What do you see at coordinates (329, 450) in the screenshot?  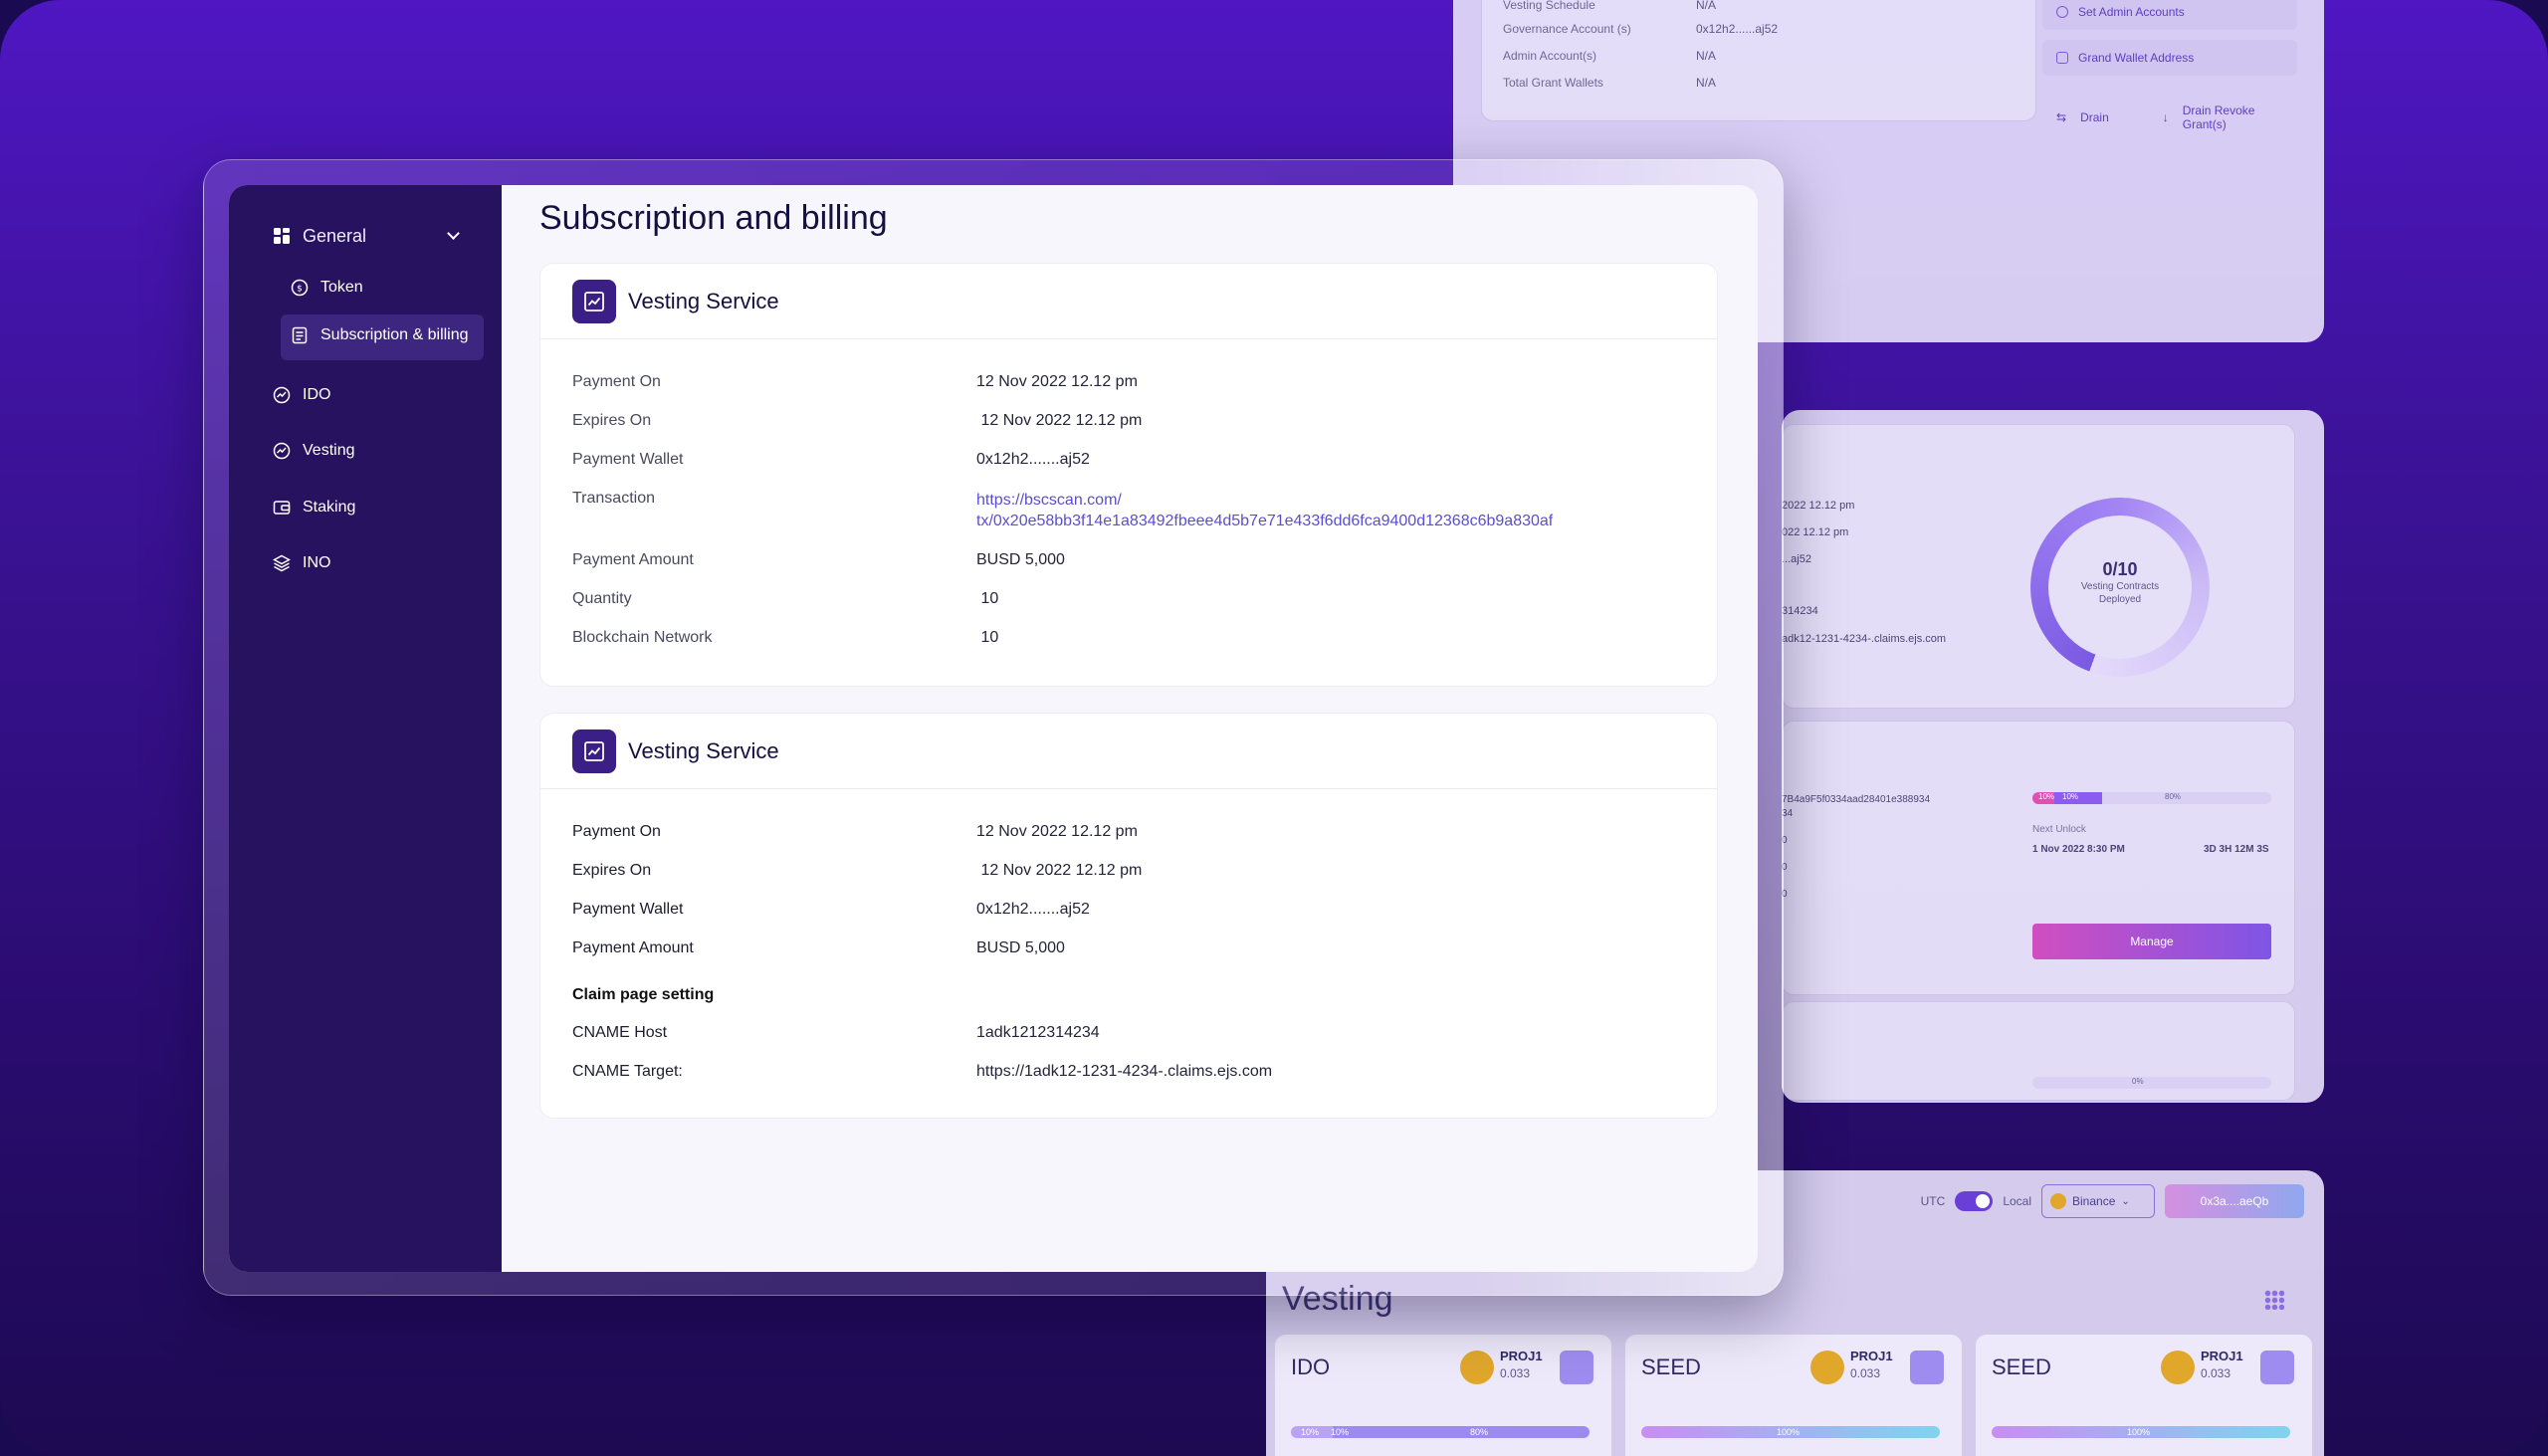 I see `sidebar-item-label: Vesting` at bounding box center [329, 450].